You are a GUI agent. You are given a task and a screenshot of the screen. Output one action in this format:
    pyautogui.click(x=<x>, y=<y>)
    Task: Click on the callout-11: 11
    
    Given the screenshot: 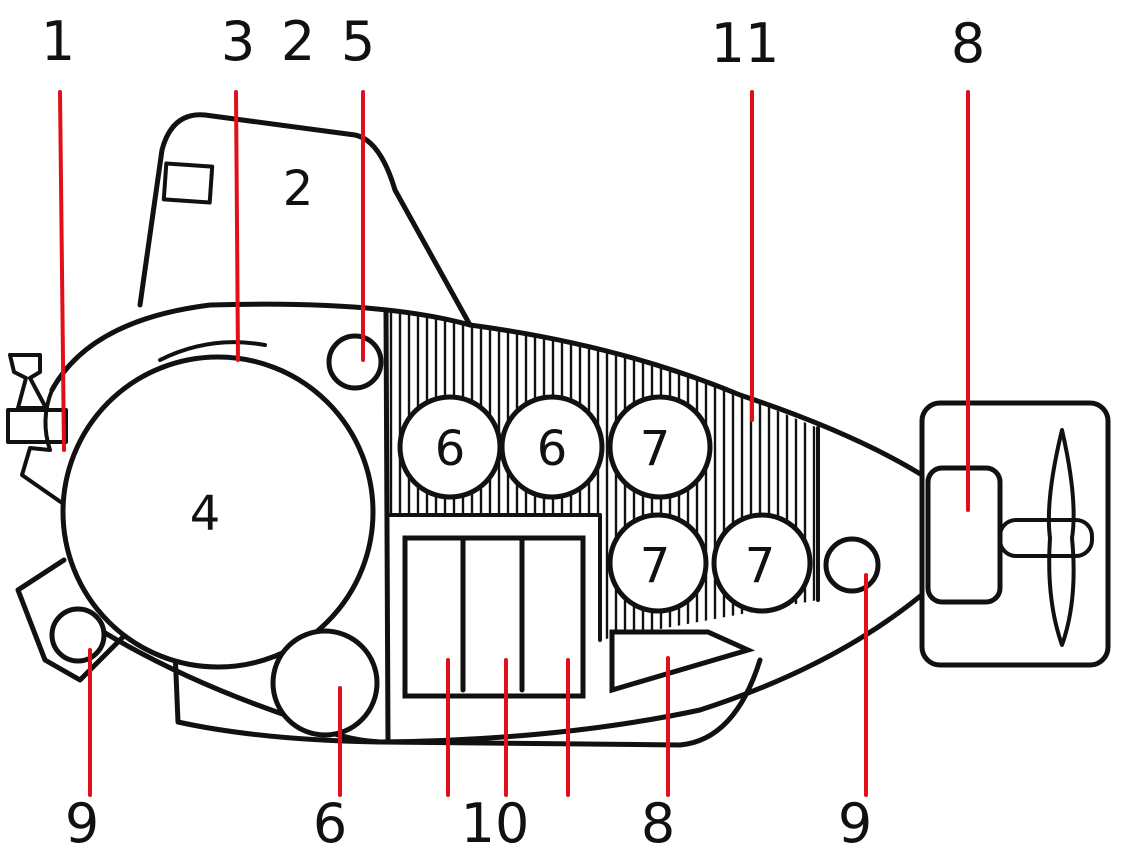 What is the action you would take?
    pyautogui.click(x=745, y=43)
    